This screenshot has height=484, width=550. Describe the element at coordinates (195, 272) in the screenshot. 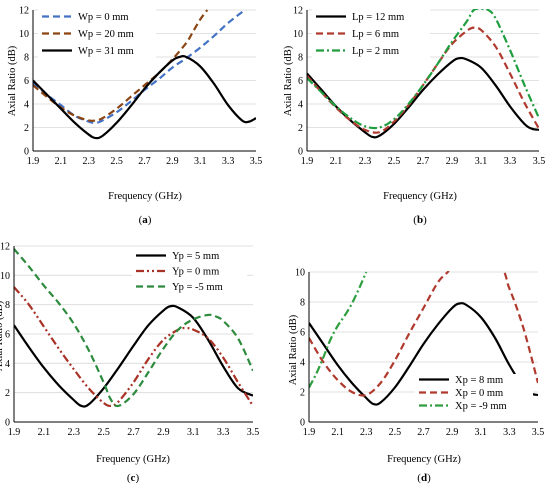

I see `legend-label-2: Yp = 0 mm` at that location.